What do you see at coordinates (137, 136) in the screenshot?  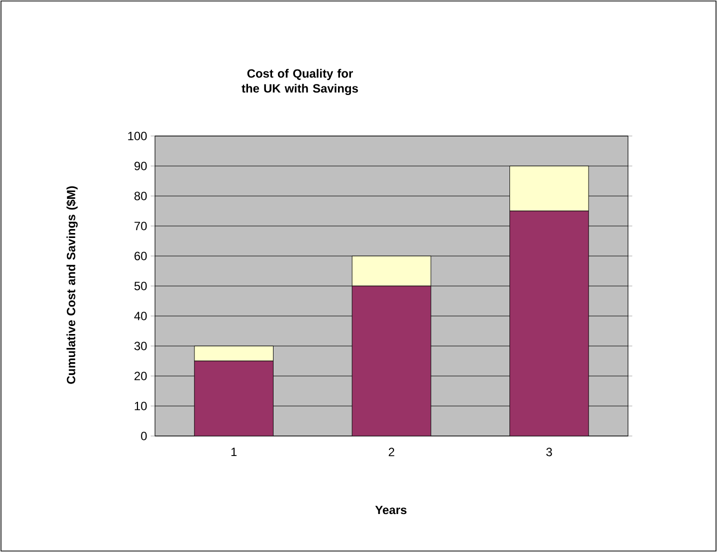 I see `y-tick-label: 100` at bounding box center [137, 136].